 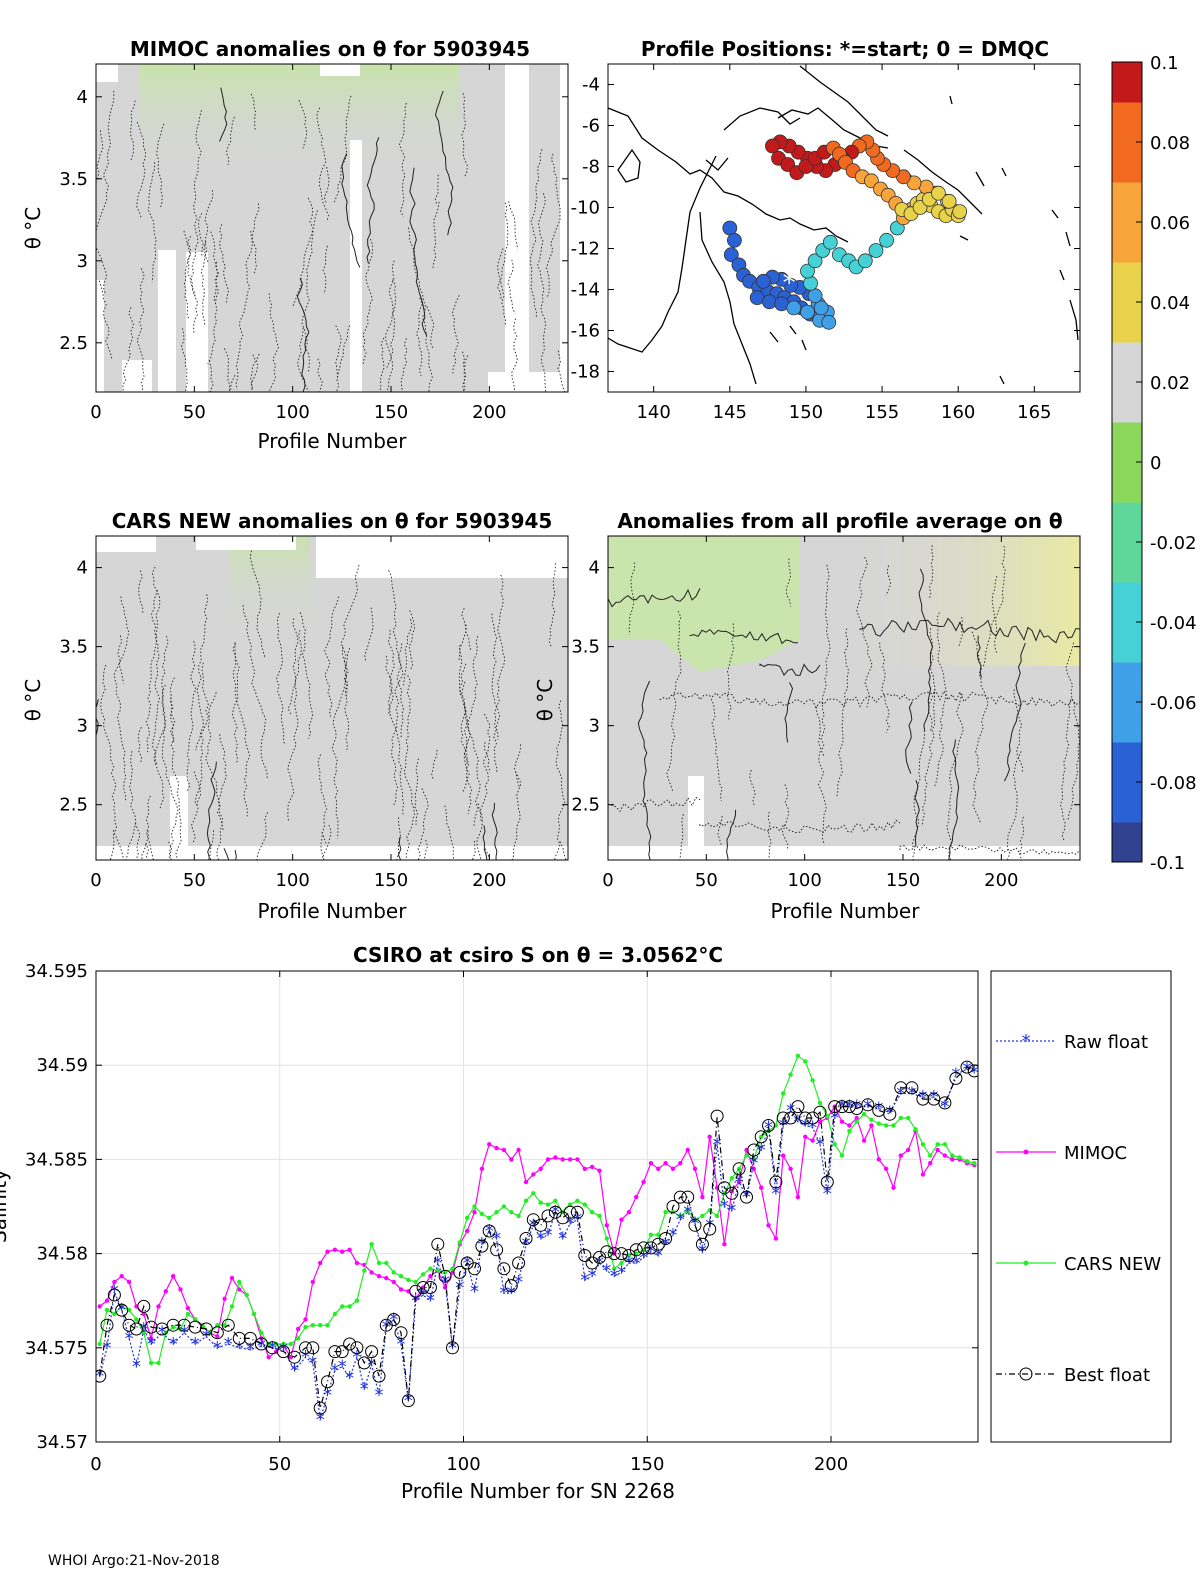 I want to click on y-tick-label: -14, so click(x=585, y=290).